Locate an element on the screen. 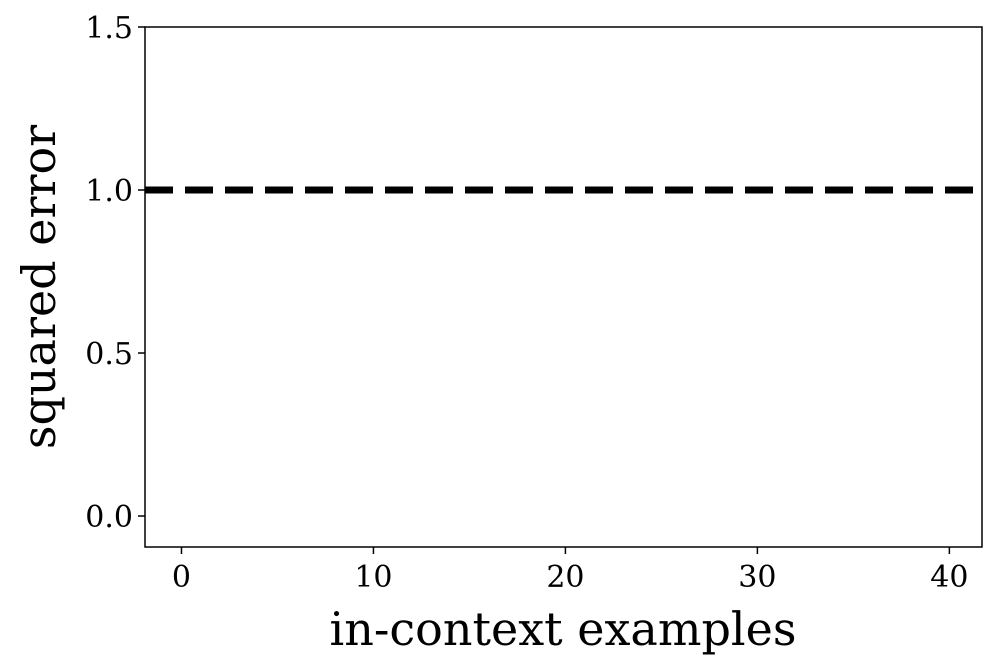 The height and width of the screenshot is (669, 996). x-axis-label: in-context examples is located at coordinates (563, 629).